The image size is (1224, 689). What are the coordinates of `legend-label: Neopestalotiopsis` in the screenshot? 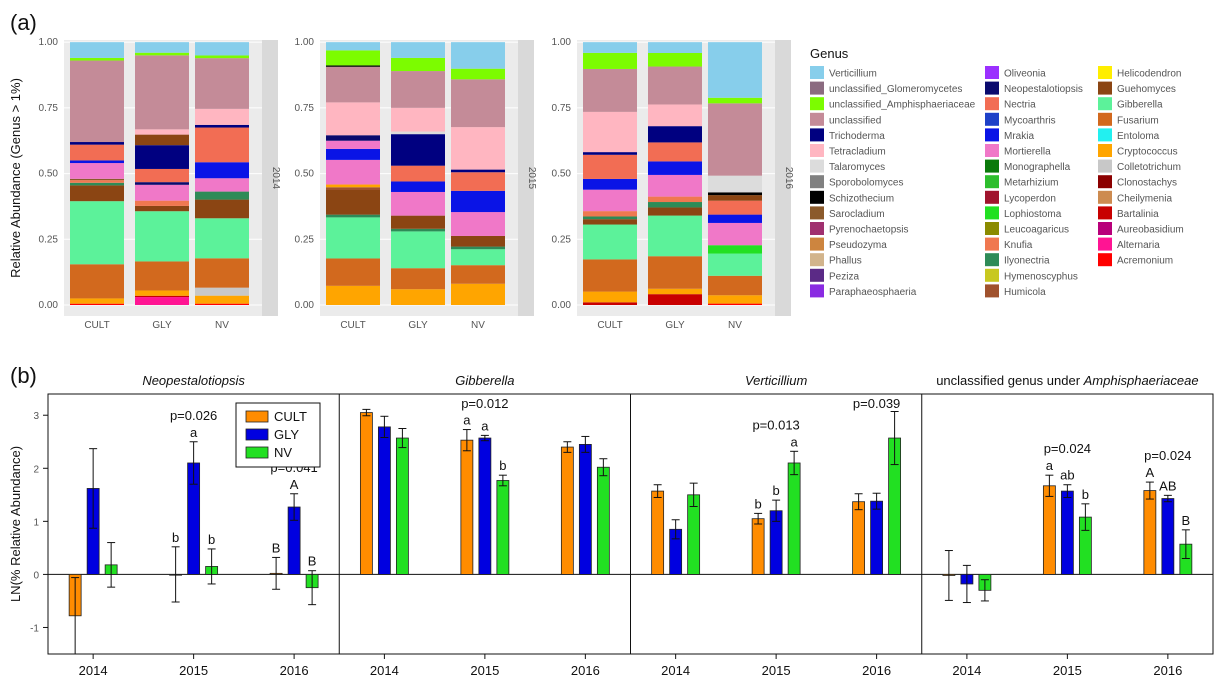 It's located at (1043, 89).